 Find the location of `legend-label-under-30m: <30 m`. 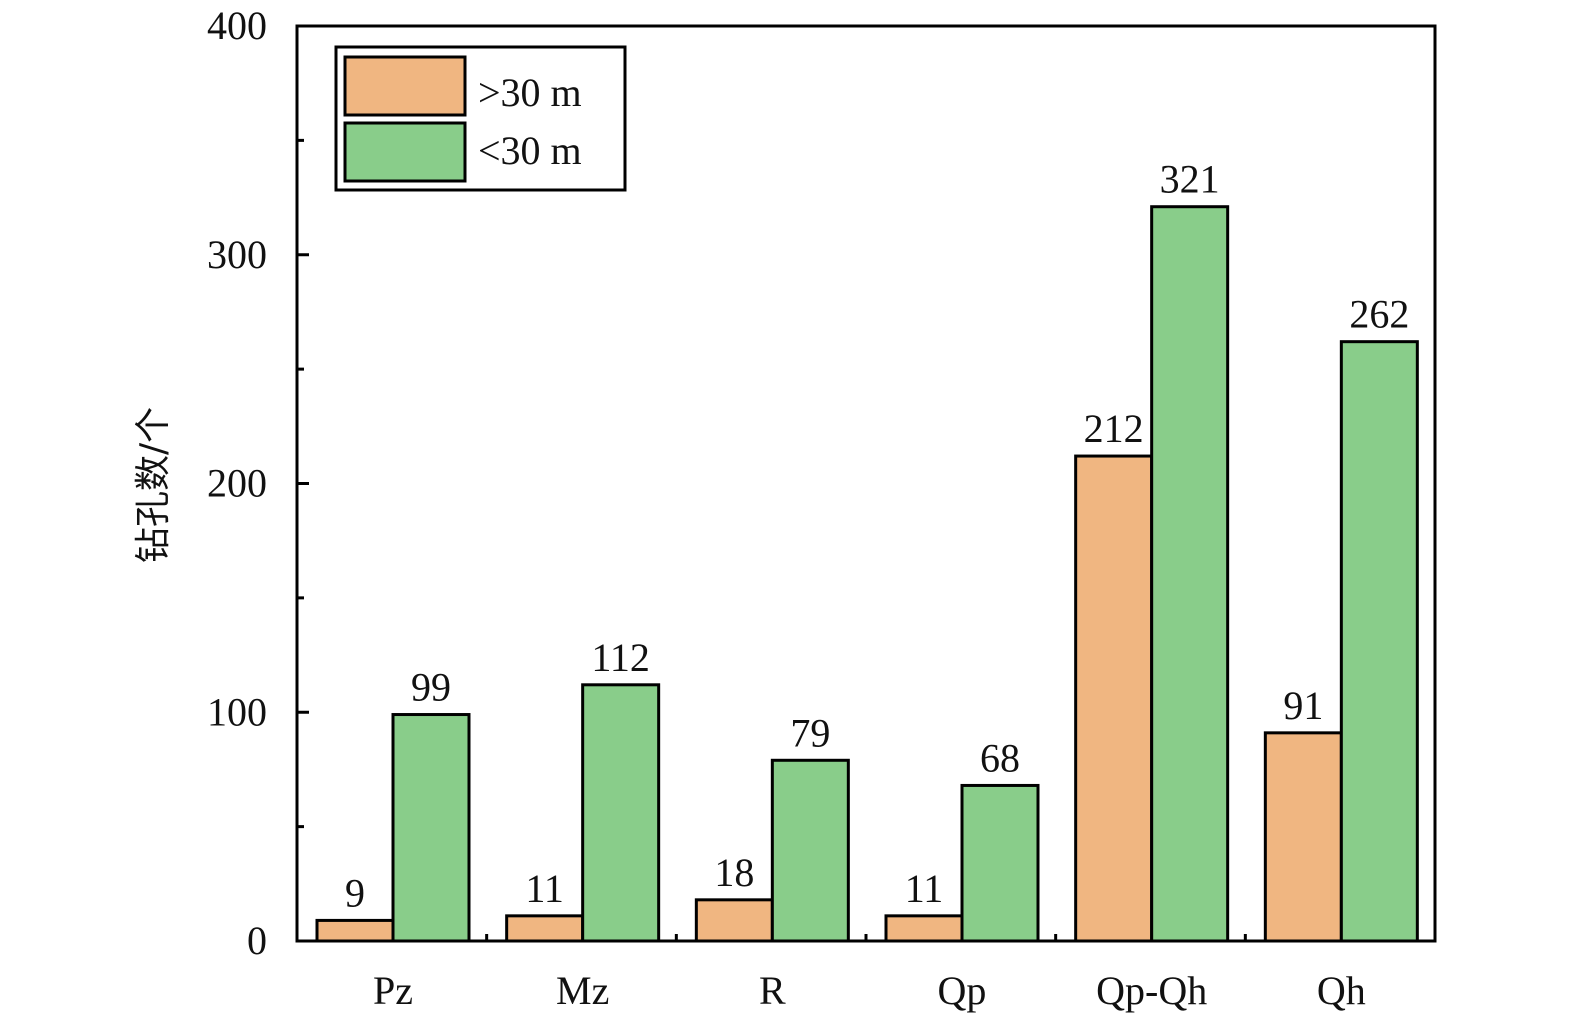

legend-label-under-30m: <30 m is located at coordinates (530, 150).